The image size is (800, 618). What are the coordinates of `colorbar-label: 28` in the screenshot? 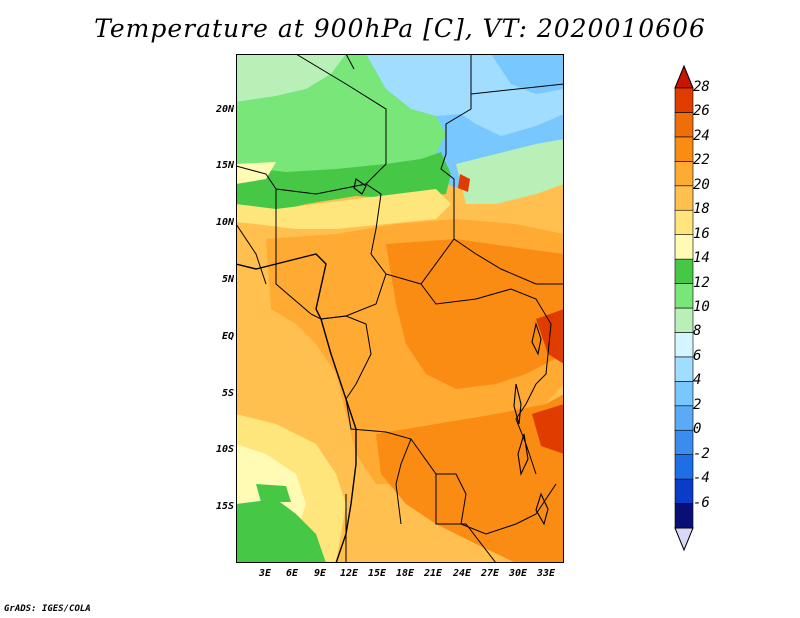 It's located at (701, 87).